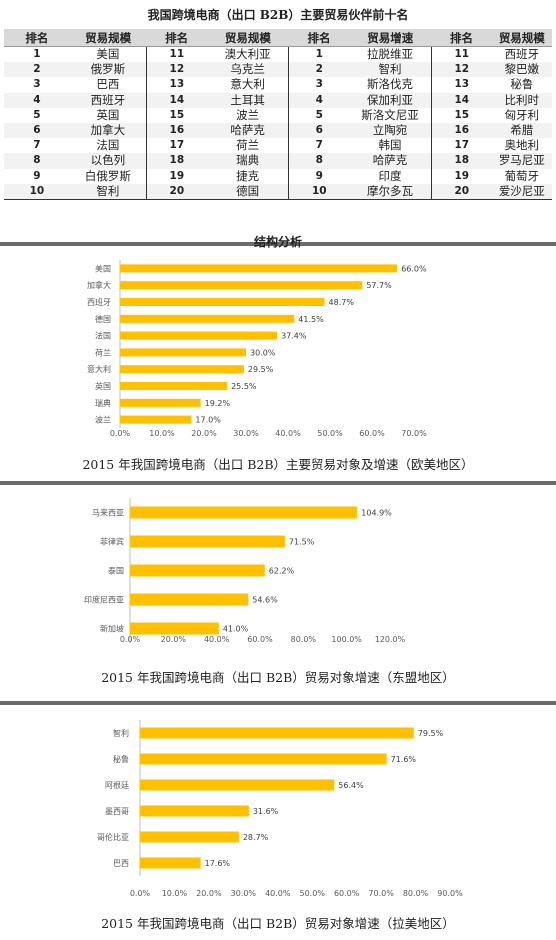  I want to click on header-rank-1: 排名, so click(37, 38).